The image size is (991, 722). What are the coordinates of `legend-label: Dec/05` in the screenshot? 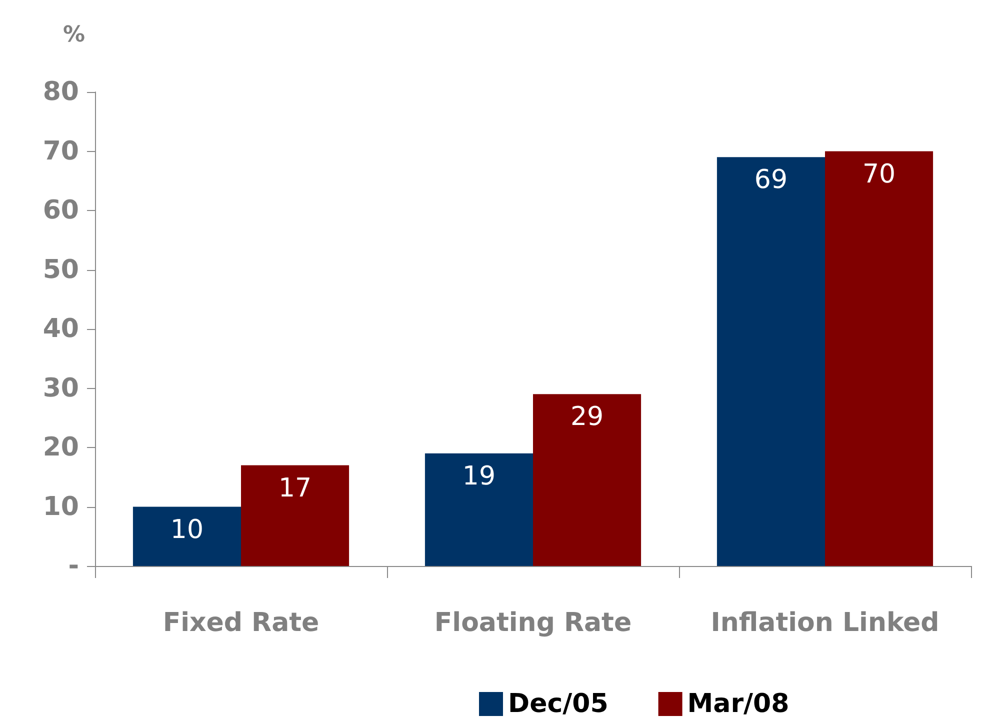 It's located at (558, 704).